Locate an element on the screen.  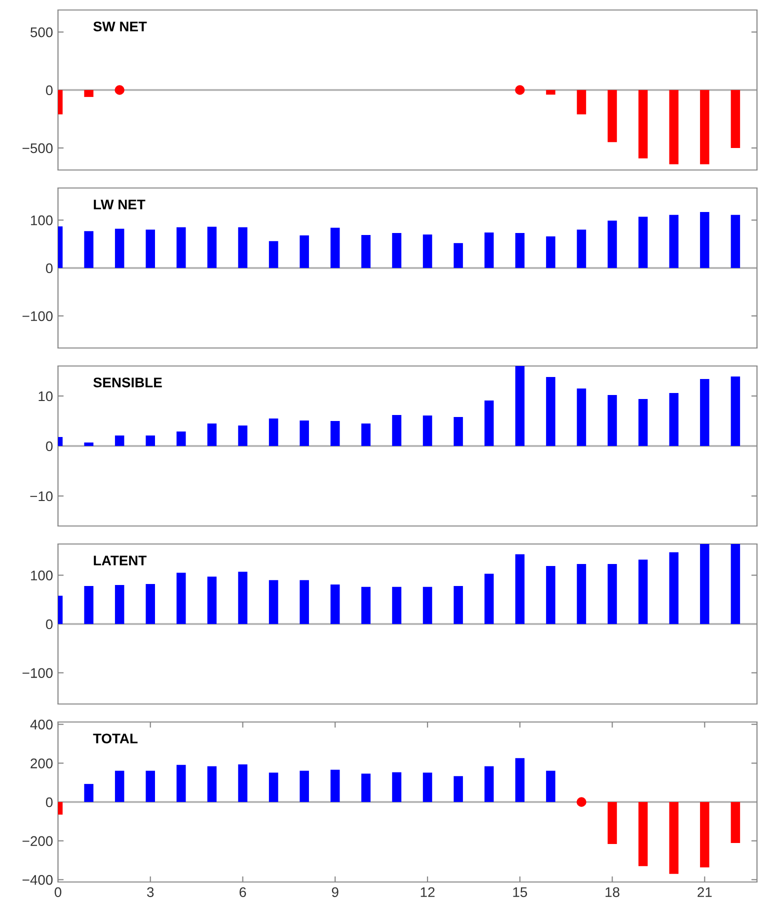
x-tick-label: 18 is located at coordinates (613, 892).